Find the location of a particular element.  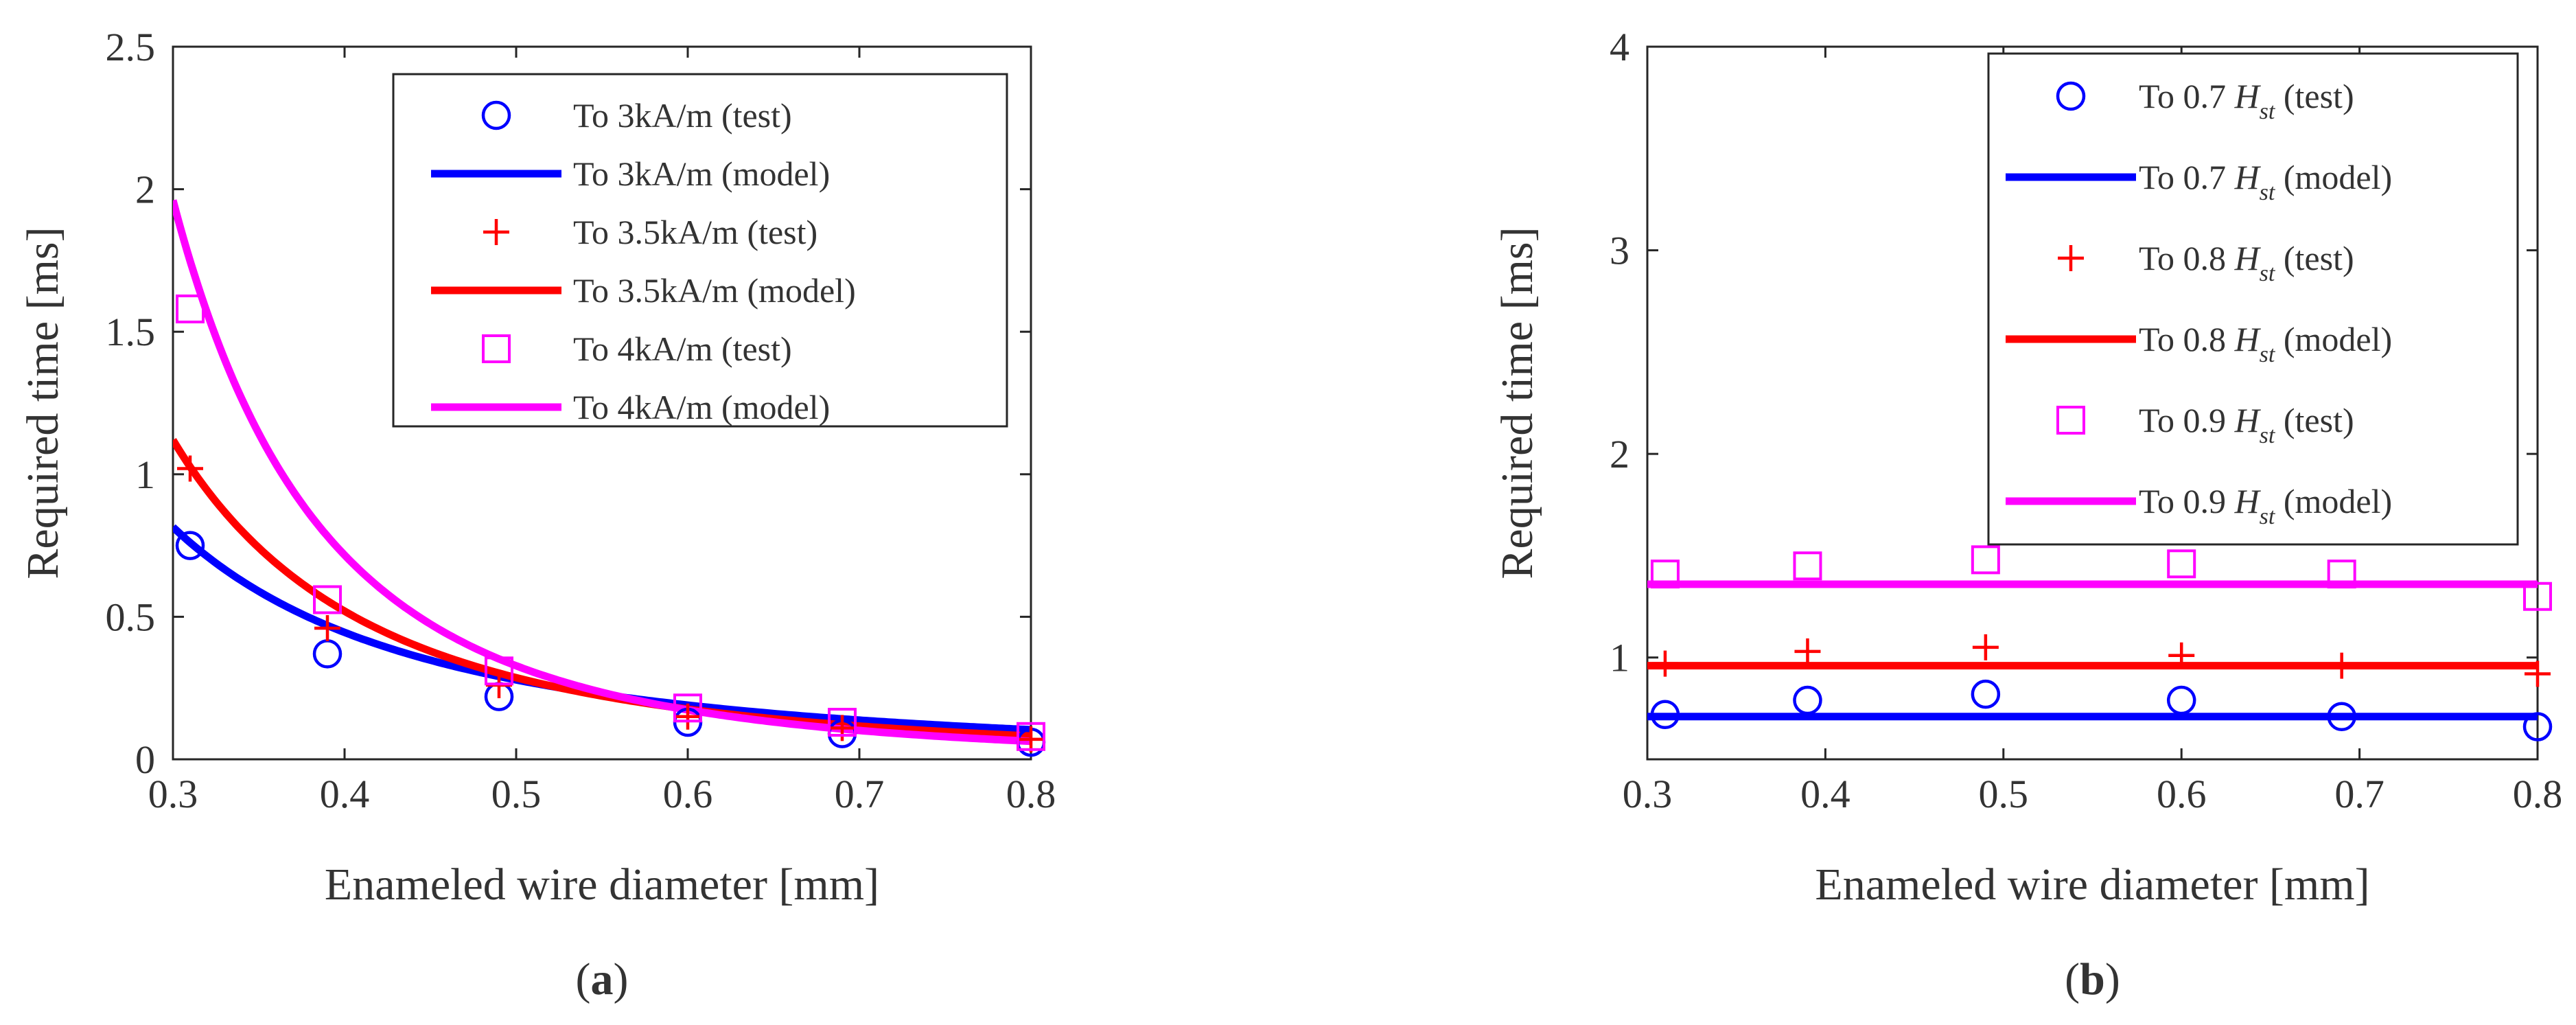

legend-label: To 3.5kA/m (test) is located at coordinates (695, 232).